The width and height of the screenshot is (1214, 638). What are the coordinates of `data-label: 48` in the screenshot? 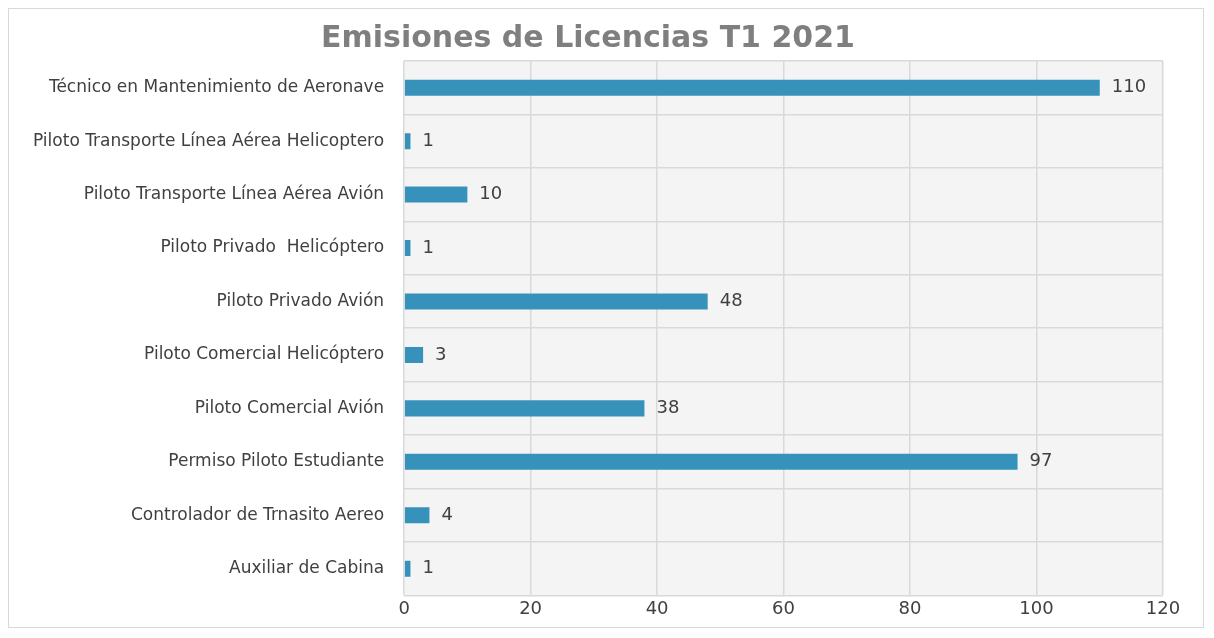 It's located at (731, 300).